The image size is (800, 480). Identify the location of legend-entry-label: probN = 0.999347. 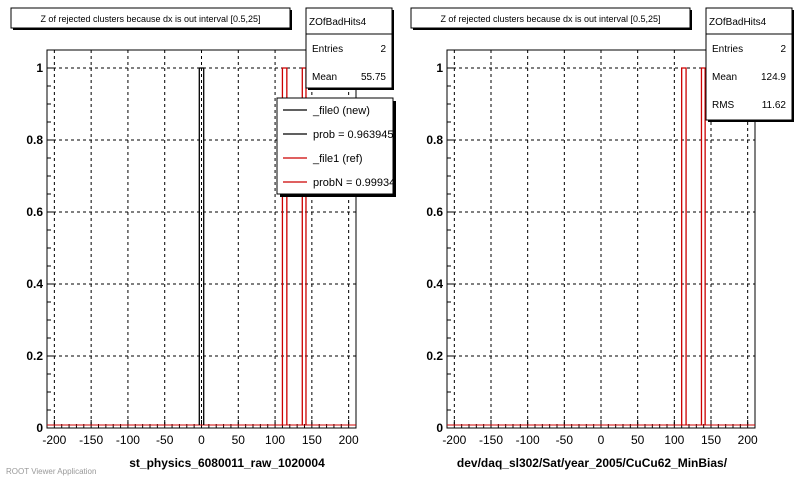
(357, 183).